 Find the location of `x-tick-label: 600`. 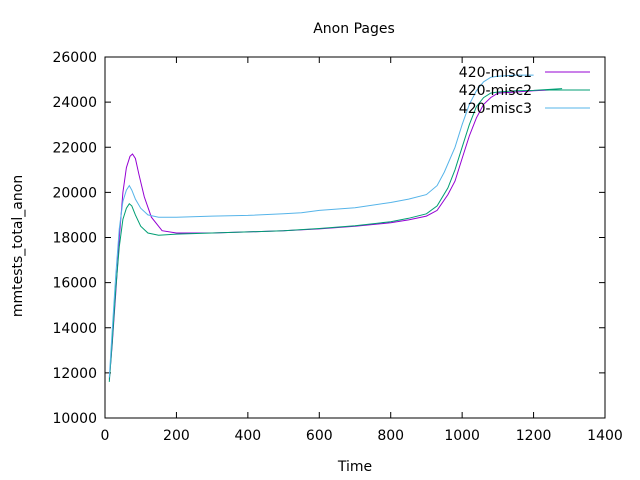

x-tick-label: 600 is located at coordinates (319, 436).